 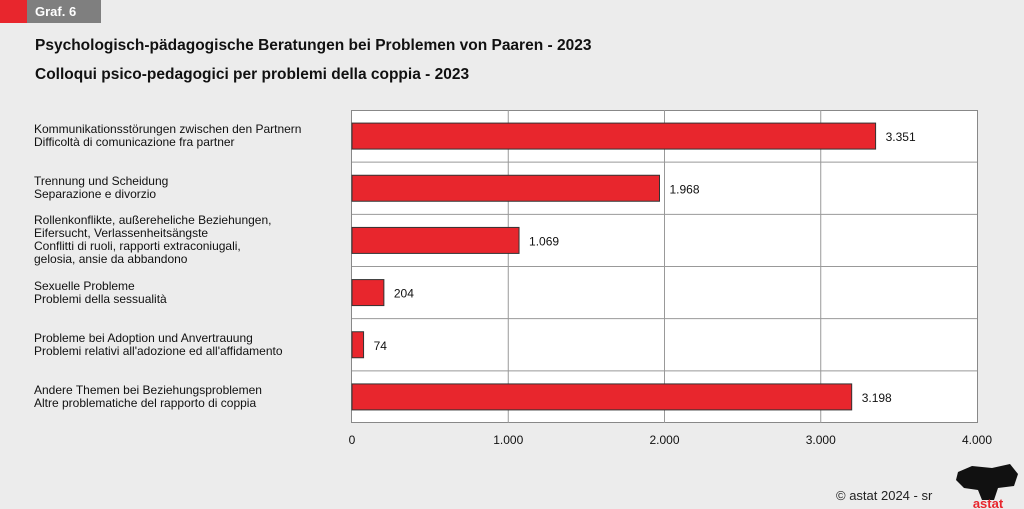 I want to click on x-tick-label: 1.000, so click(x=508, y=440).